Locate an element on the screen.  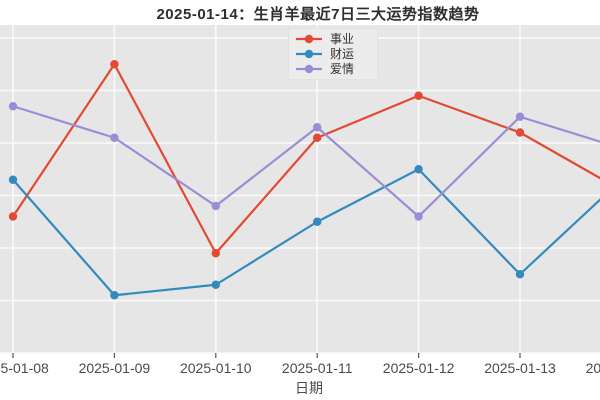
legend-label-wealth: 财运 is located at coordinates (342, 54).